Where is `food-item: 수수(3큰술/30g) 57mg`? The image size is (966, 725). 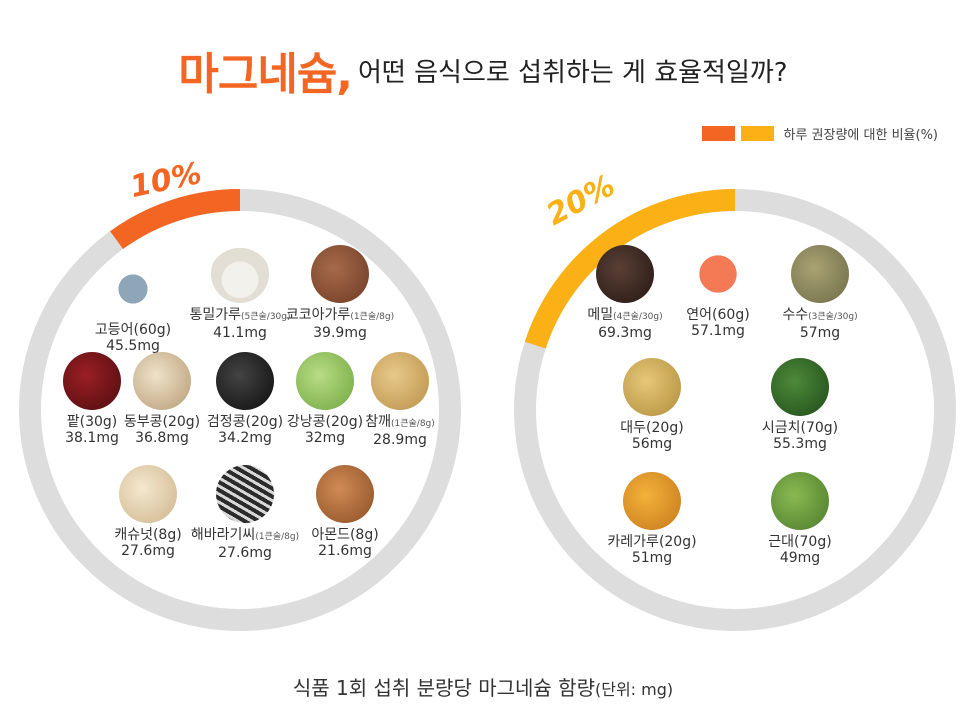 food-item: 수수(3큰술/30g) 57mg is located at coordinates (820, 293).